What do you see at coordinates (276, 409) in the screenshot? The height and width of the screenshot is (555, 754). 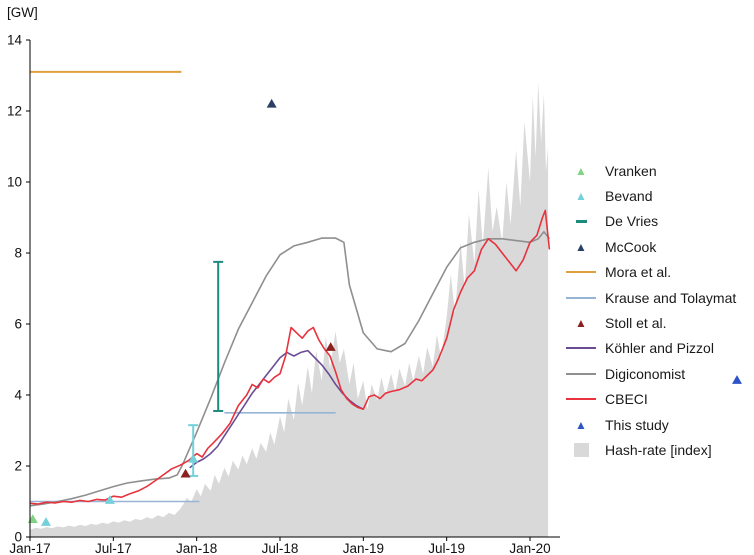 I see `k-hler-and-pizzol-line` at bounding box center [276, 409].